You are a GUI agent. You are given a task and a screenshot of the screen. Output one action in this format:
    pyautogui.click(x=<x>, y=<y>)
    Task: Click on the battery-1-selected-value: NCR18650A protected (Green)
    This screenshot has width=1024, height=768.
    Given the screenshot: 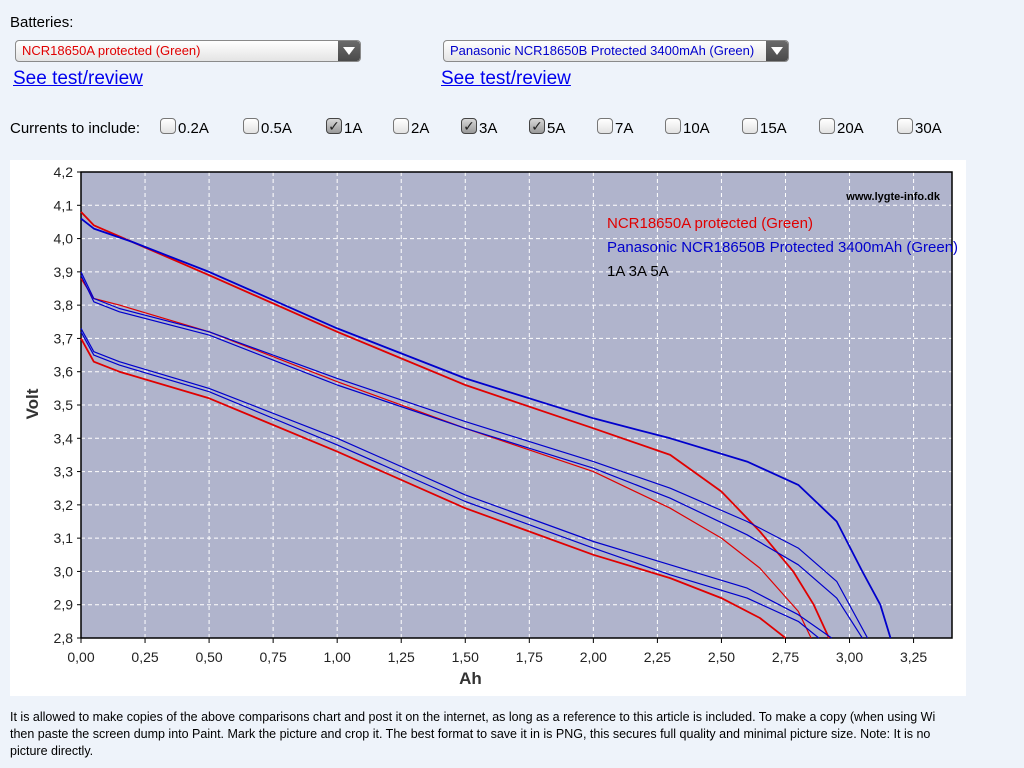 What is the action you would take?
    pyautogui.click(x=111, y=50)
    